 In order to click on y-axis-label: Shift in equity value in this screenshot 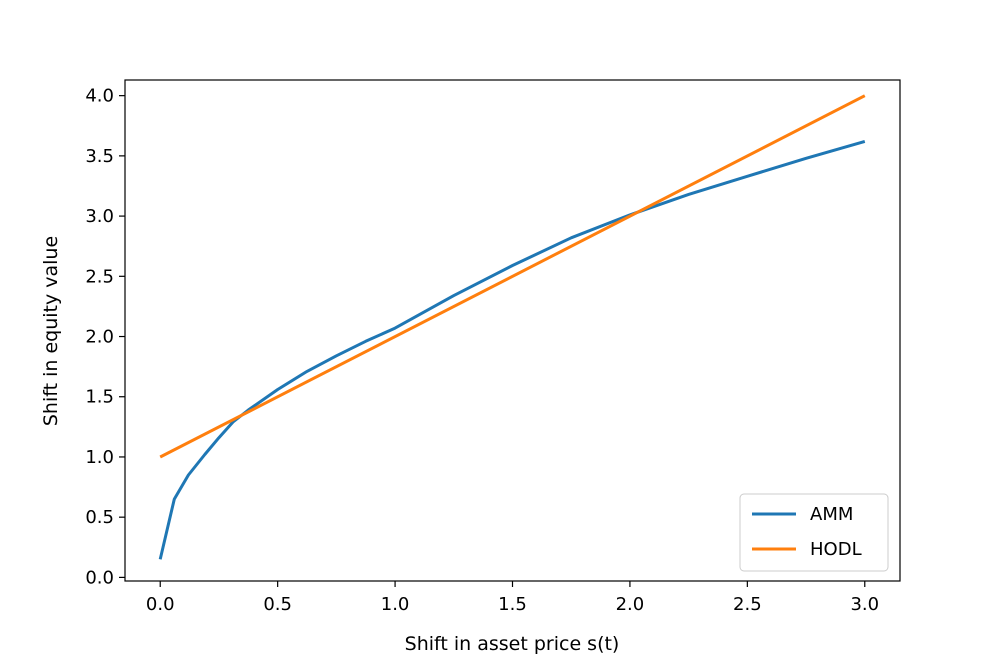, I will do `click(51, 331)`.